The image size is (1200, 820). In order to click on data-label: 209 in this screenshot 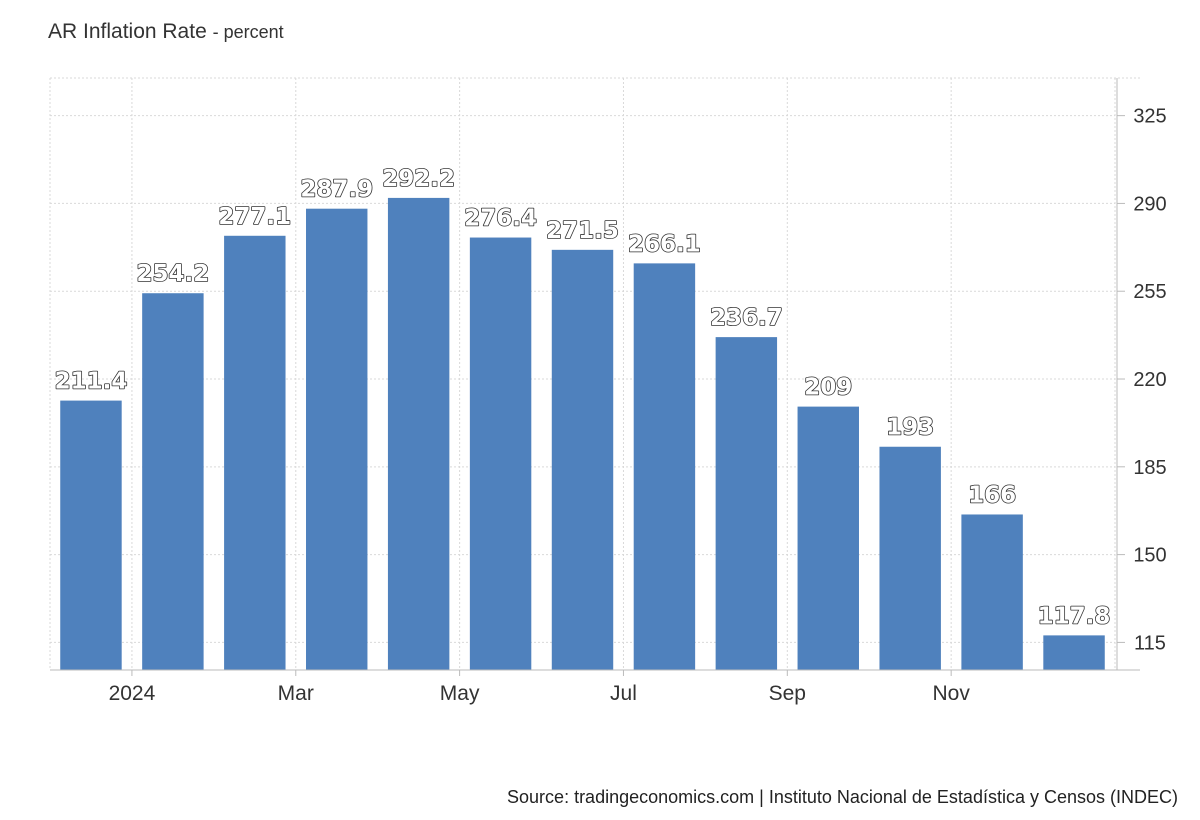, I will do `click(828, 388)`.